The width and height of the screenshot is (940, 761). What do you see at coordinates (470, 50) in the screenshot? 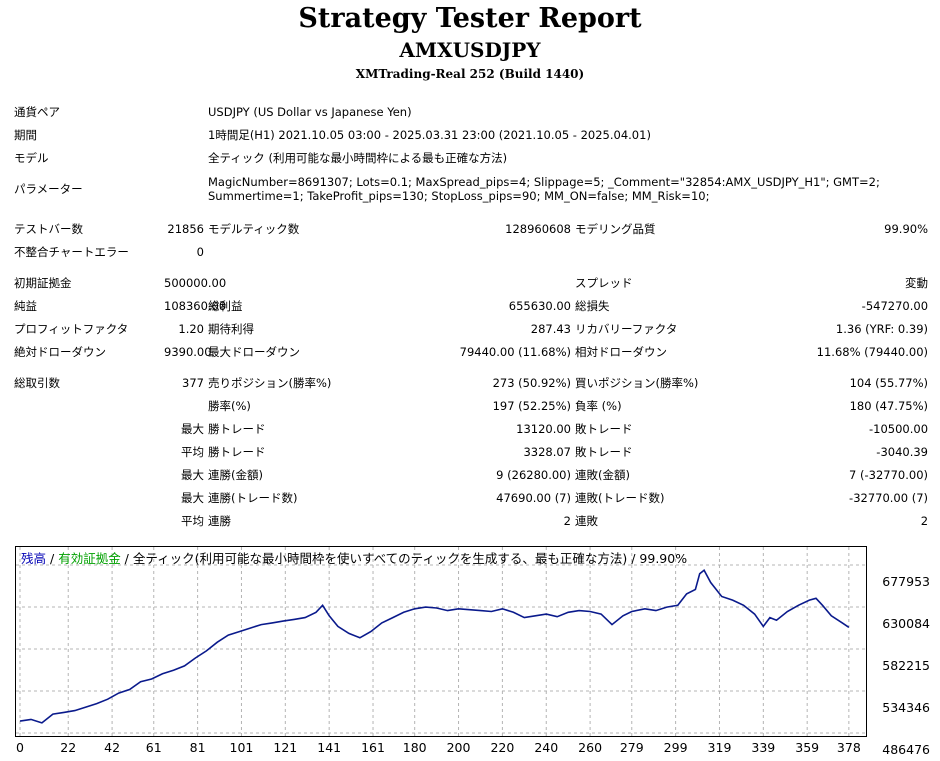
I see `report-symbol: AMXUSDJPY` at bounding box center [470, 50].